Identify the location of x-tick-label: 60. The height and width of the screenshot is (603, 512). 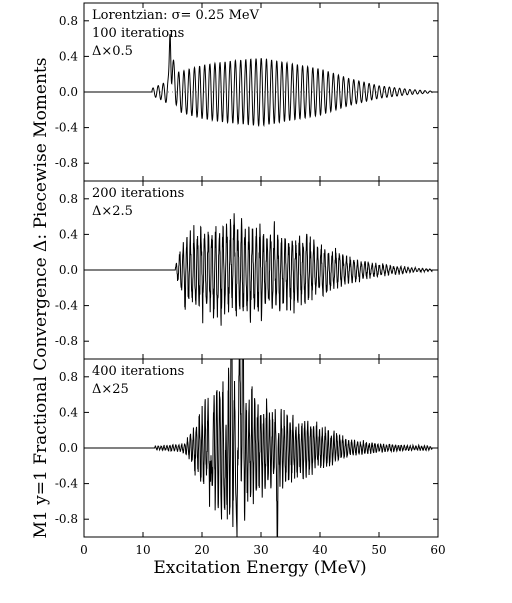
(437, 550).